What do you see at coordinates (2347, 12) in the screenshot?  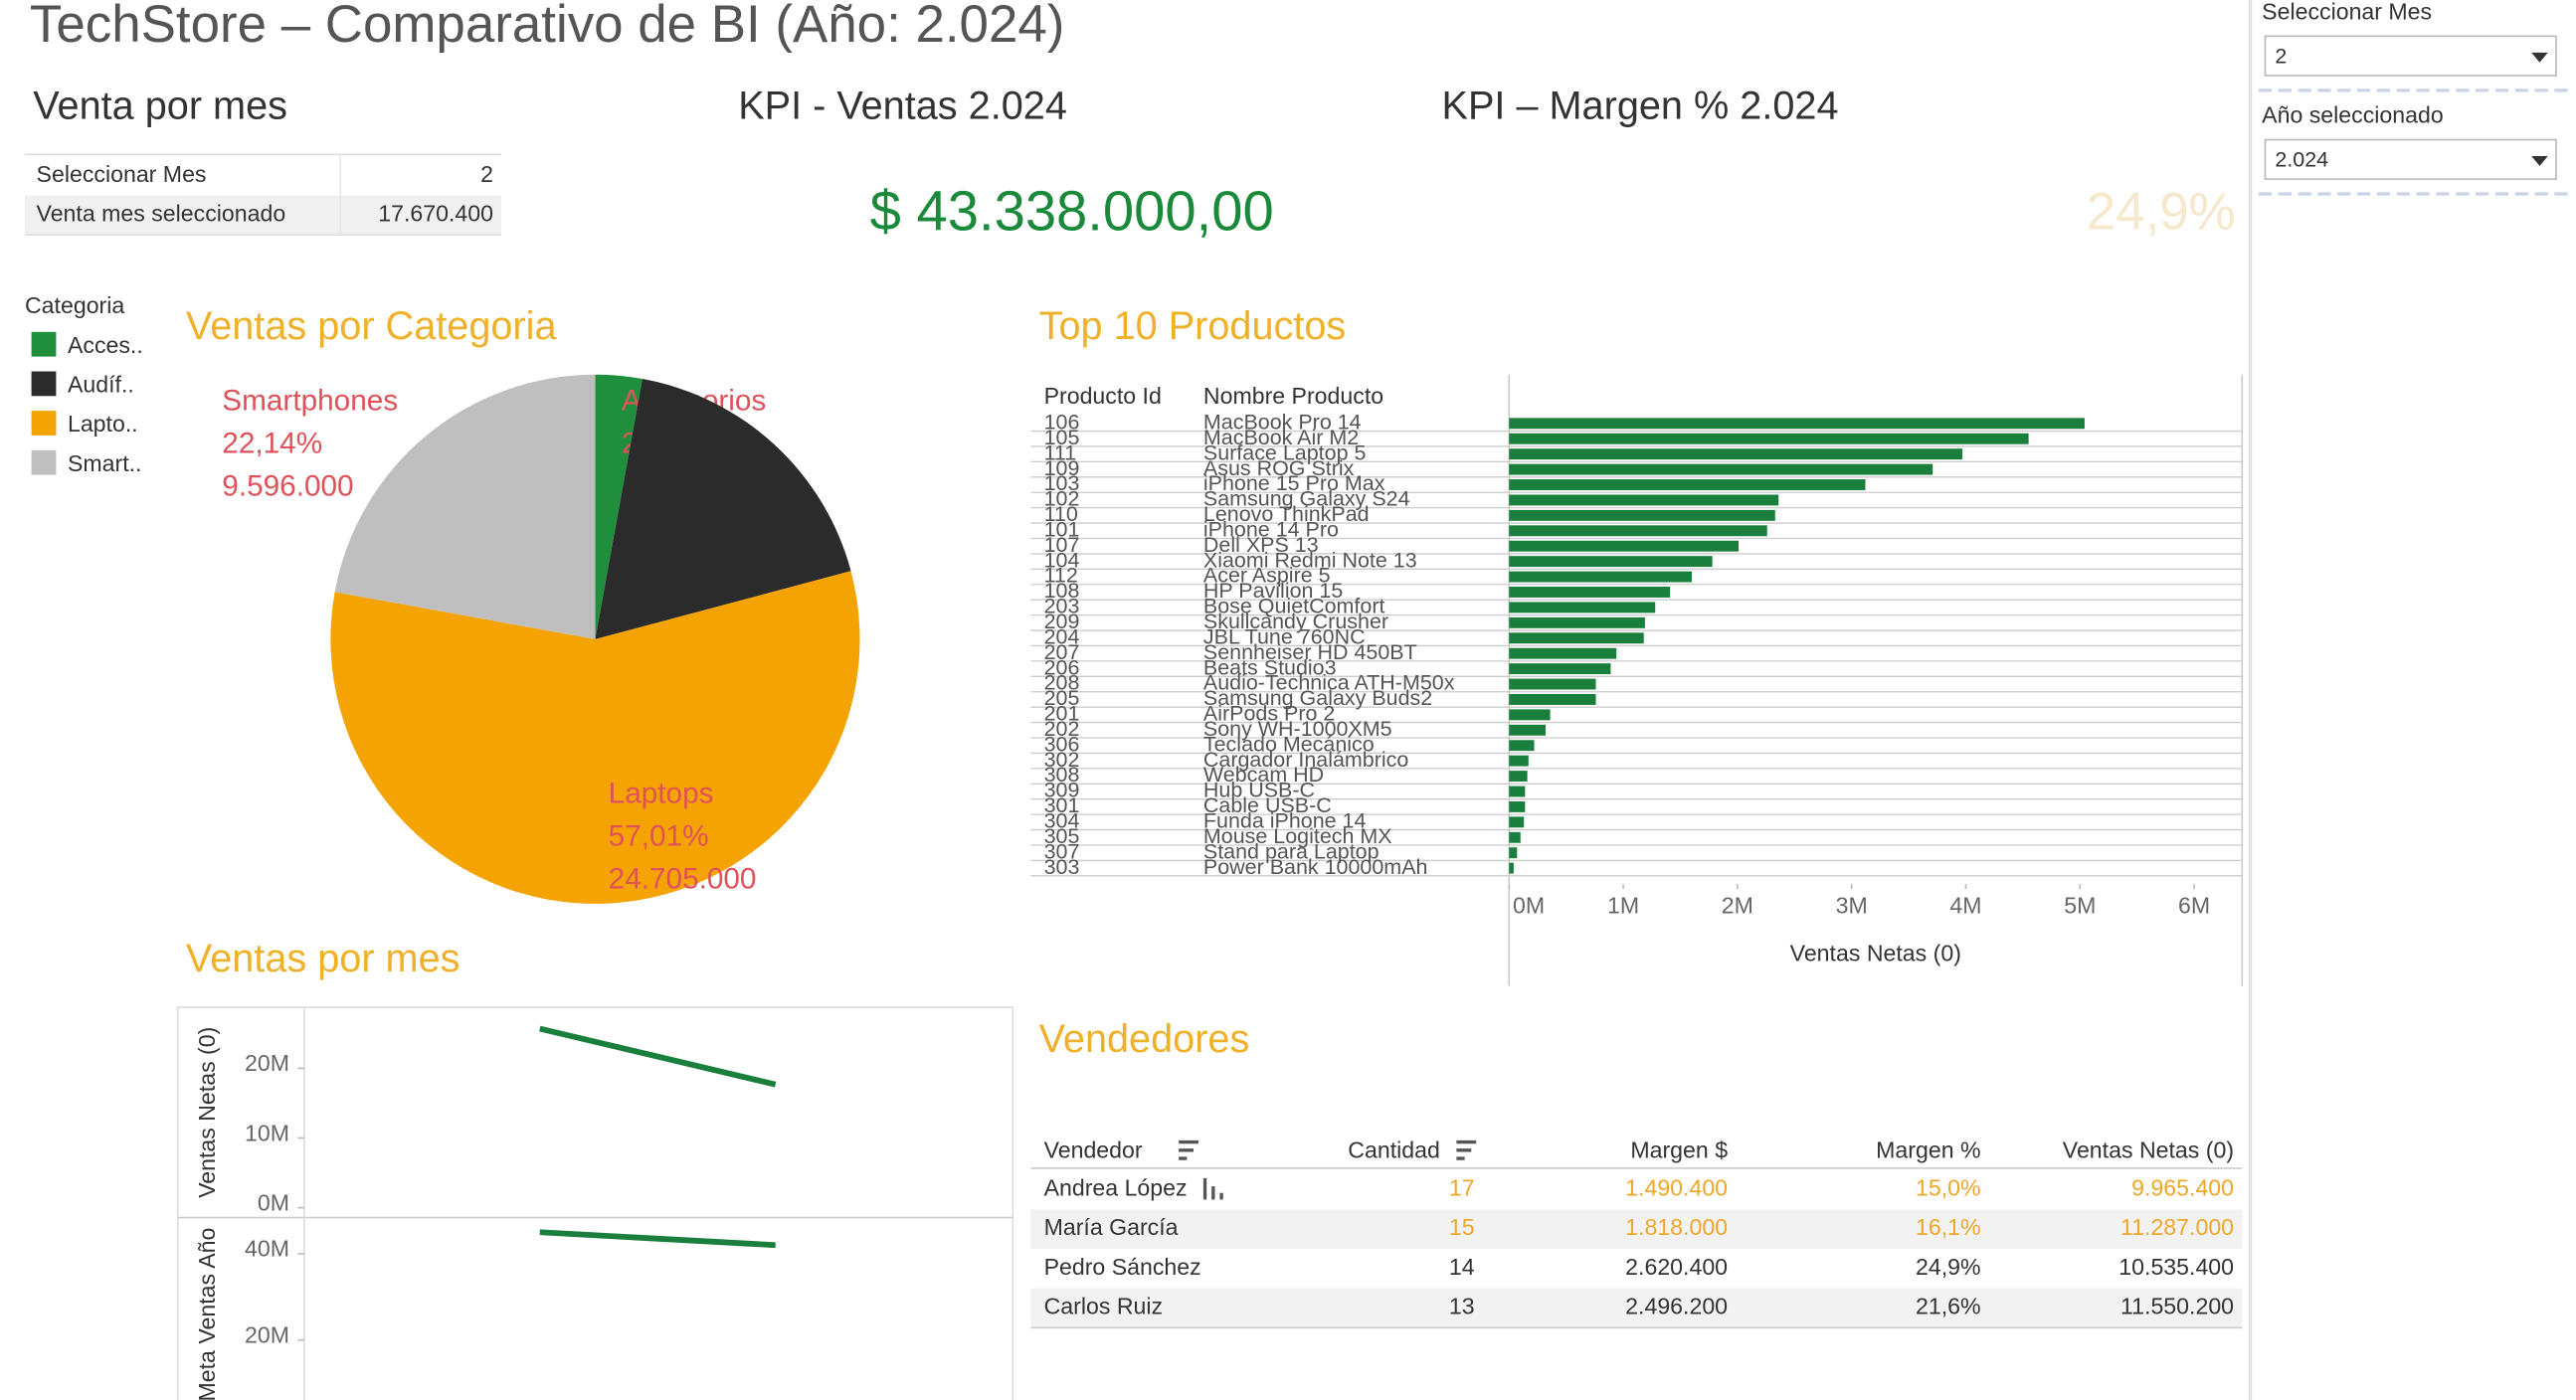 I see `filter-label: Seleccionar Mes` at bounding box center [2347, 12].